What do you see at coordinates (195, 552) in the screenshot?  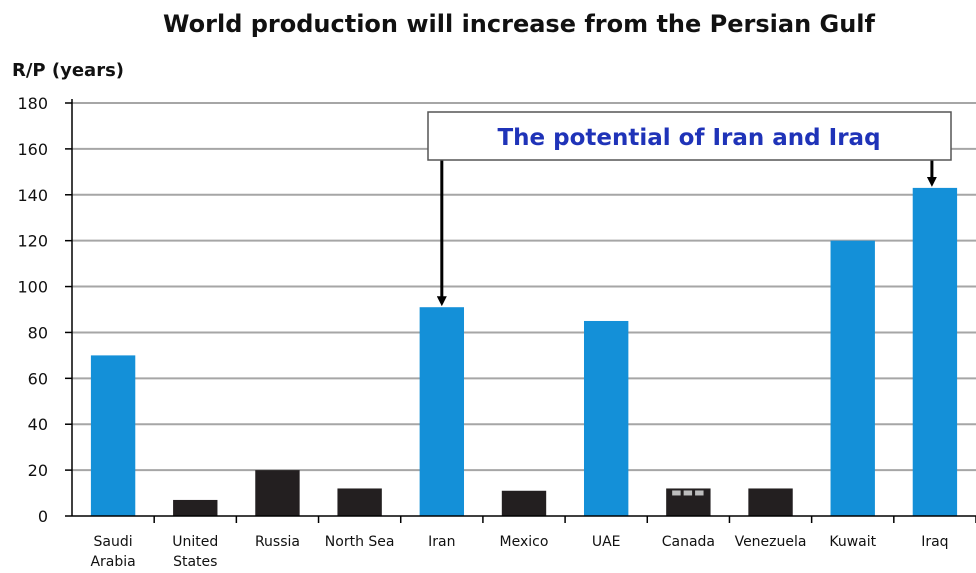 I see `x-tick-label: United States` at bounding box center [195, 552].